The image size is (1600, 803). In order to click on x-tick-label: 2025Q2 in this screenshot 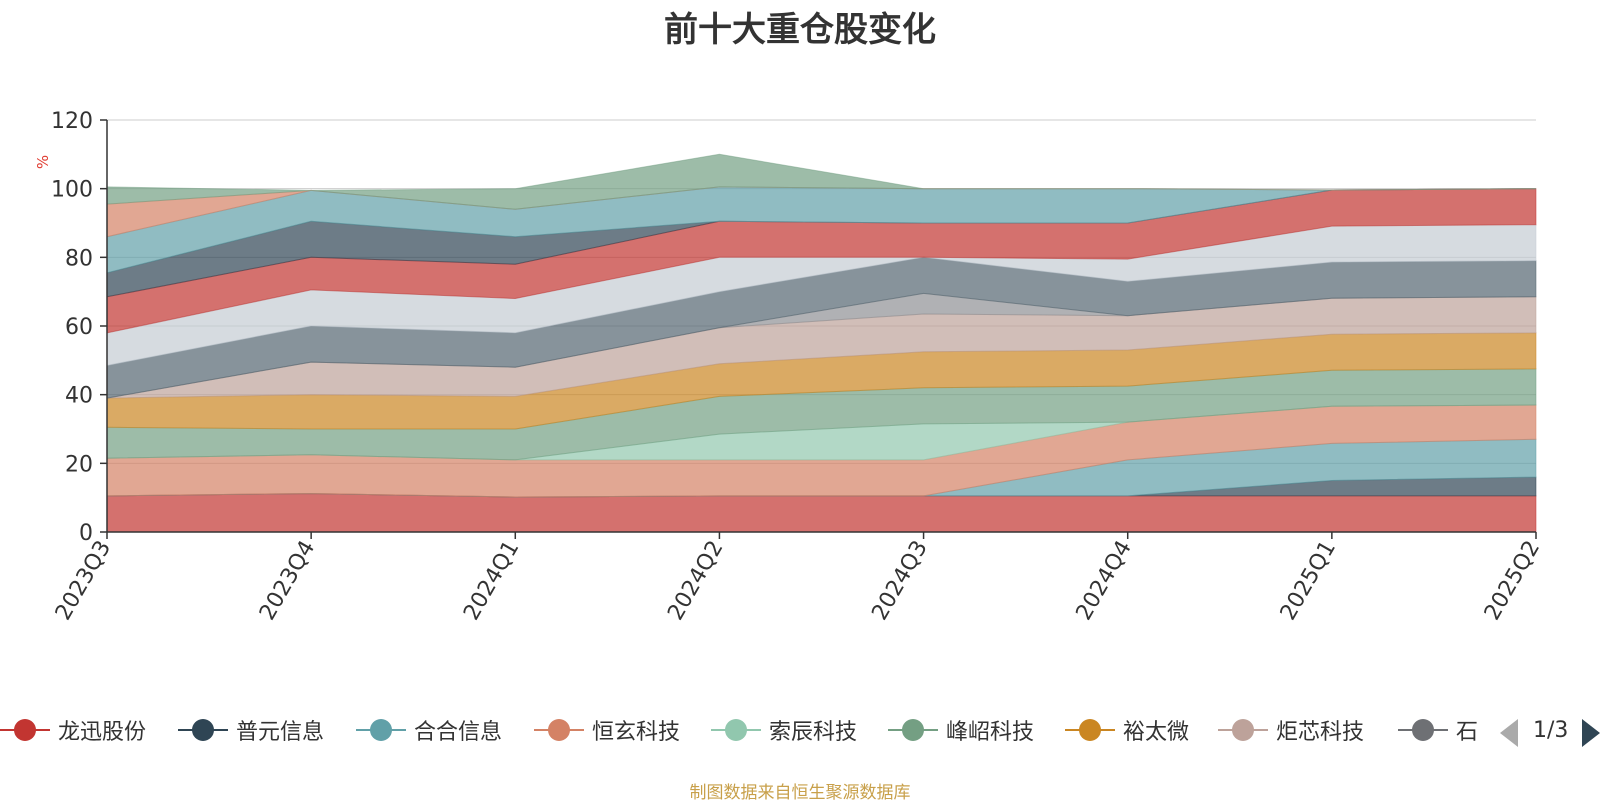, I will do `click(1512, 581)`.